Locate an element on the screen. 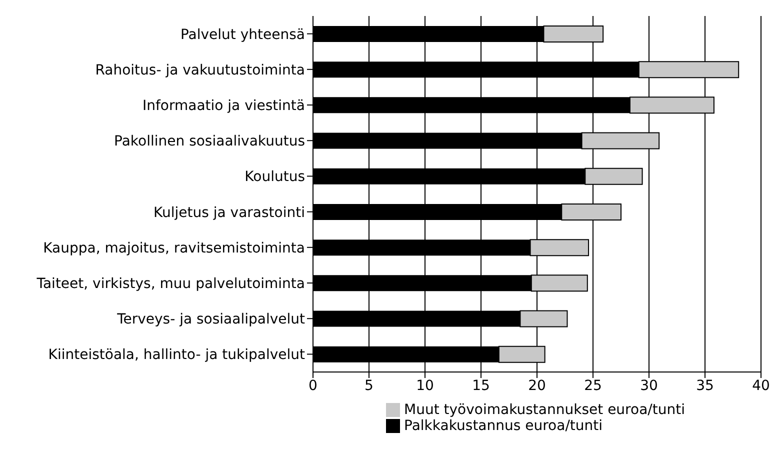 Image resolution: width=781 pixels, height=449 pixels. y-tick-label: Kiinteistöala, hallinto- ja tukipalvelut is located at coordinates (177, 355).